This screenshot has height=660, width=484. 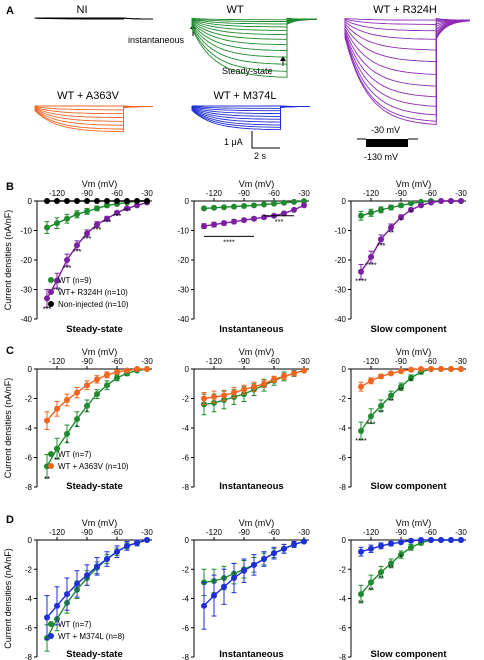 I want to click on y-tick-label: -30, so click(x=26, y=290).